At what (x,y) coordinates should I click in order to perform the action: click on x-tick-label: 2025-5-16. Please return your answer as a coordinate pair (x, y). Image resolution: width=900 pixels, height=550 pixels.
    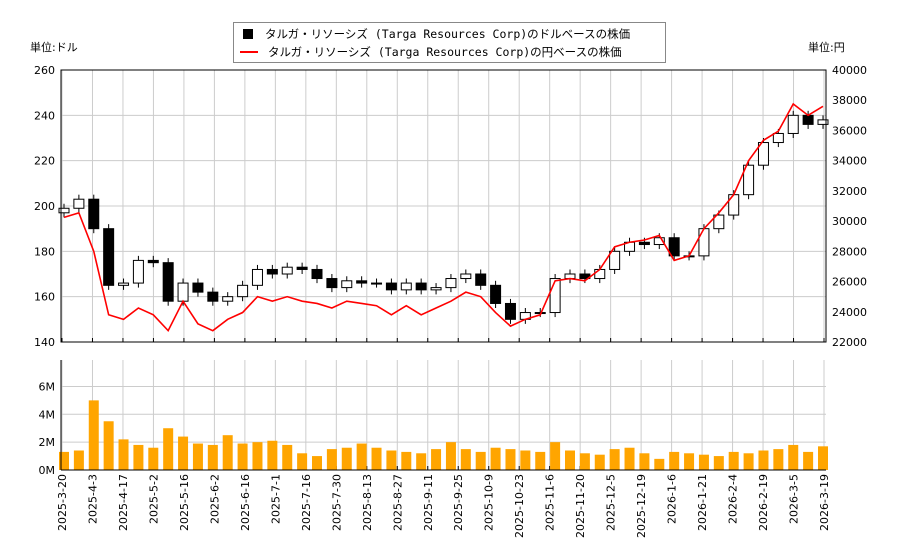
    Looking at the image, I should click on (184, 502).